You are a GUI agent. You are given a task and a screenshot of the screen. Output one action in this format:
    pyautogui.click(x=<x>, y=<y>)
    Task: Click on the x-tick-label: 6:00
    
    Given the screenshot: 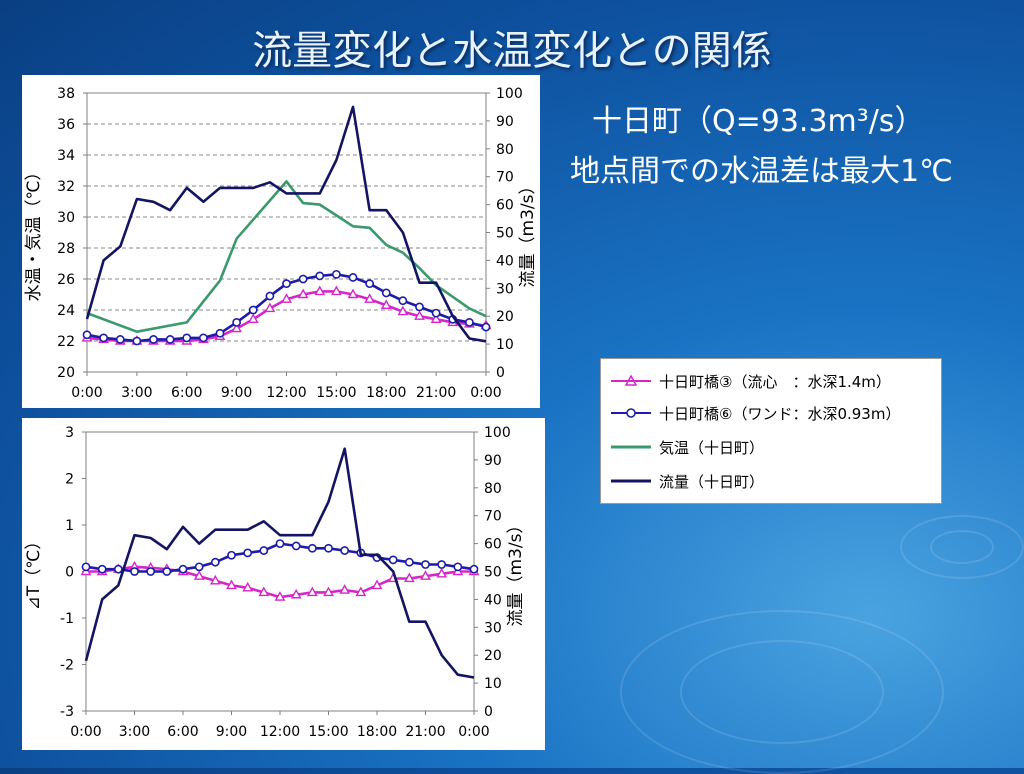 What is the action you would take?
    pyautogui.click(x=186, y=393)
    